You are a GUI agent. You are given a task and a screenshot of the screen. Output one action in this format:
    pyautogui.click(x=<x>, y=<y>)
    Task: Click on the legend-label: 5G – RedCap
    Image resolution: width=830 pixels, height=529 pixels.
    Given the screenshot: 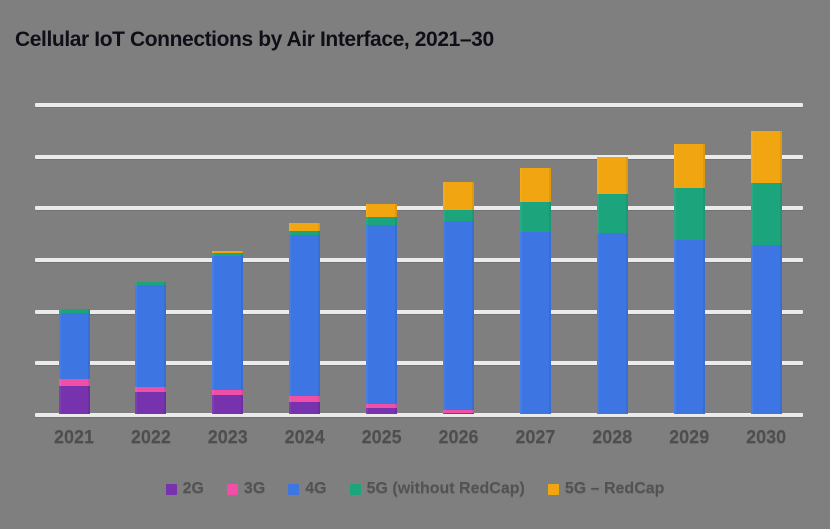 What is the action you would take?
    pyautogui.click(x=614, y=488)
    